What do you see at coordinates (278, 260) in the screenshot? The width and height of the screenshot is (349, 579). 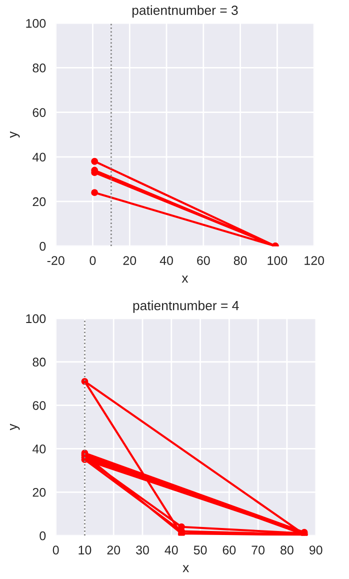 I see `x-tick-label: 100` at bounding box center [278, 260].